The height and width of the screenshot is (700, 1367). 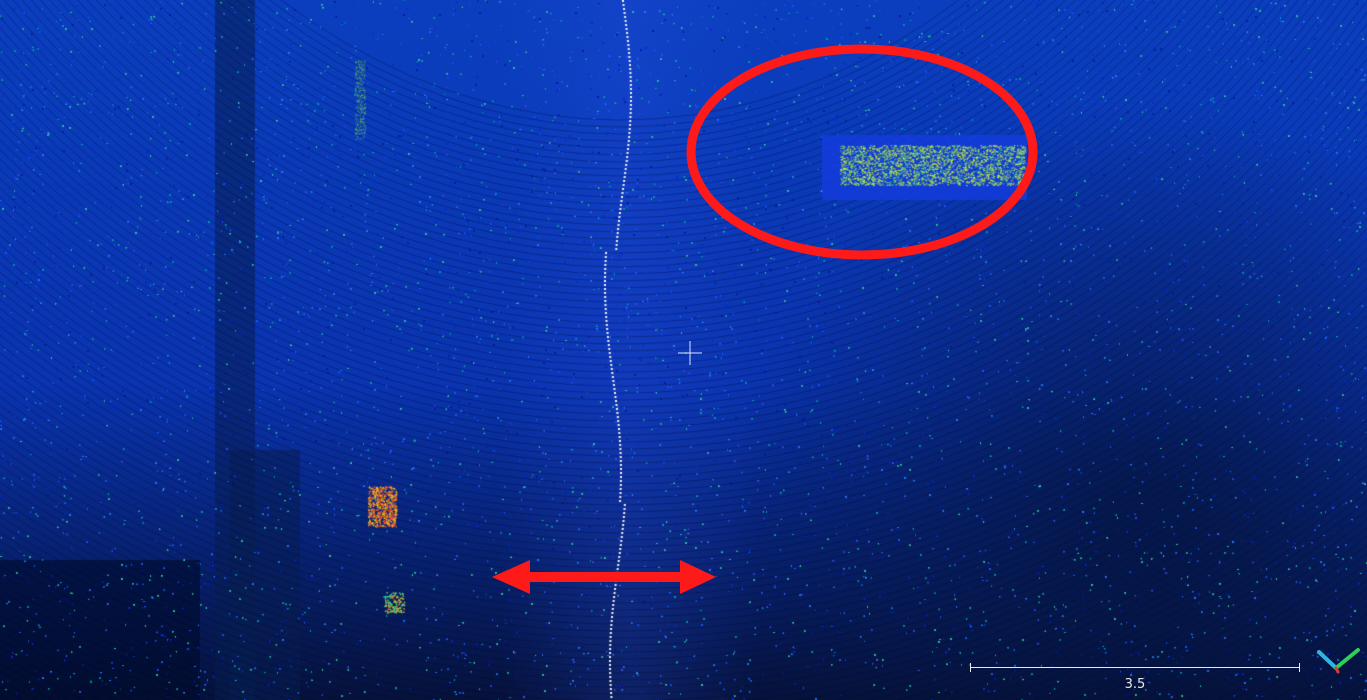 What do you see at coordinates (1339, 661) in the screenshot?
I see `axis-trihedron-icon` at bounding box center [1339, 661].